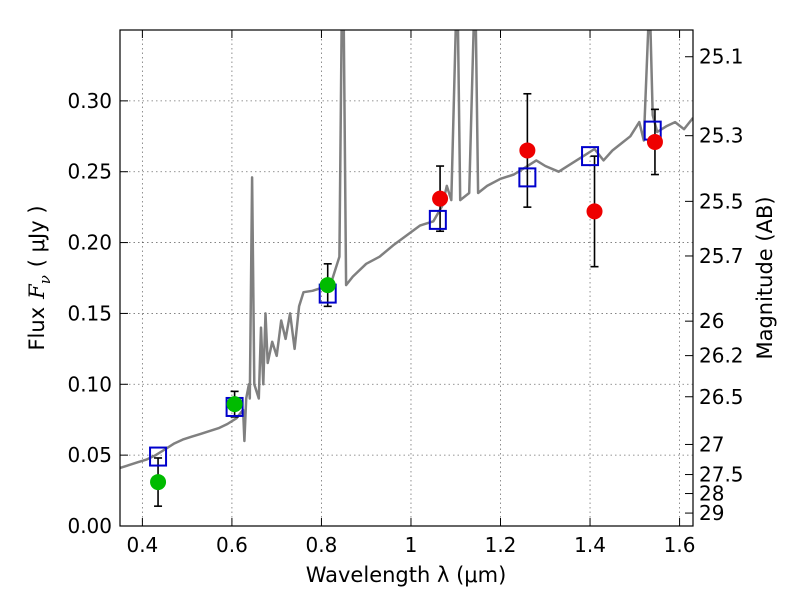 The height and width of the screenshot is (600, 800). I want to click on mag-tick-label: 28, so click(711, 494).